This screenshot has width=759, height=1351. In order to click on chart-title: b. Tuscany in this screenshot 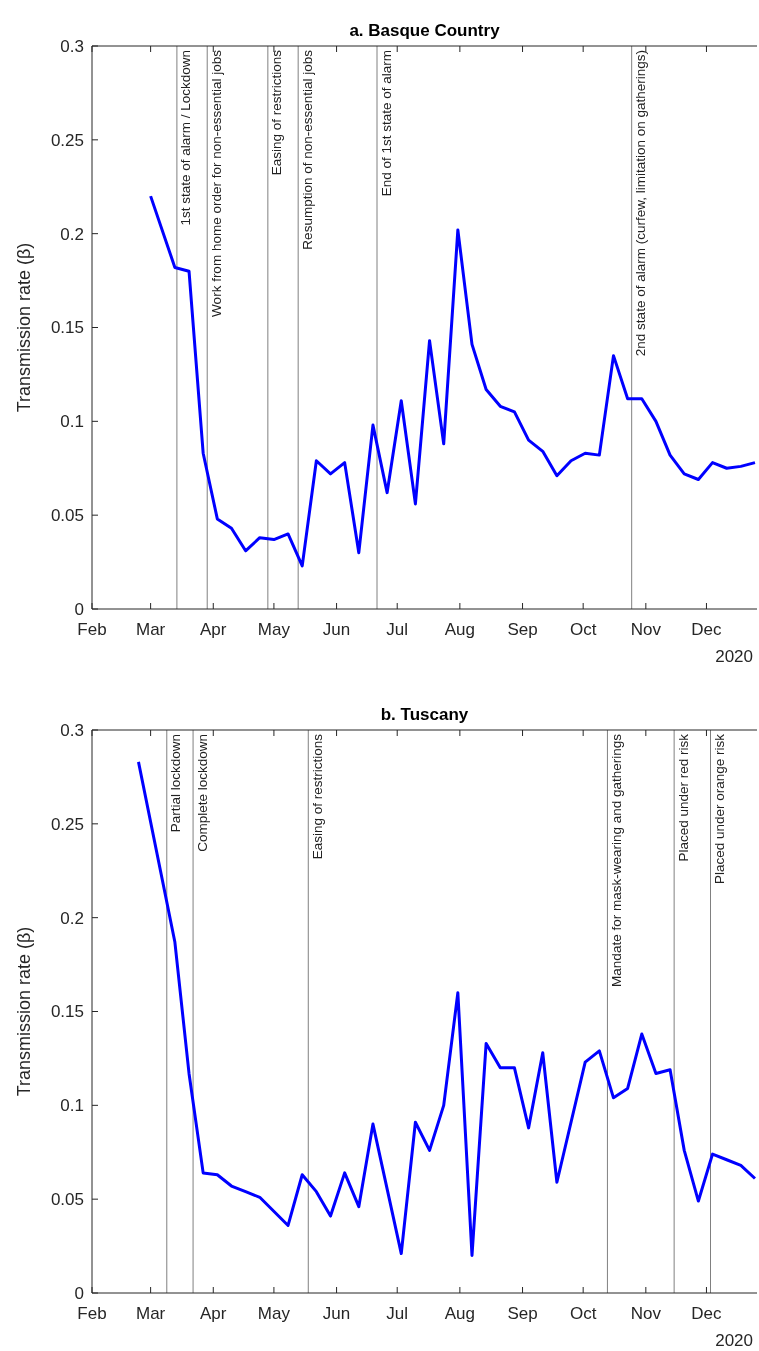, I will do `click(424, 714)`.